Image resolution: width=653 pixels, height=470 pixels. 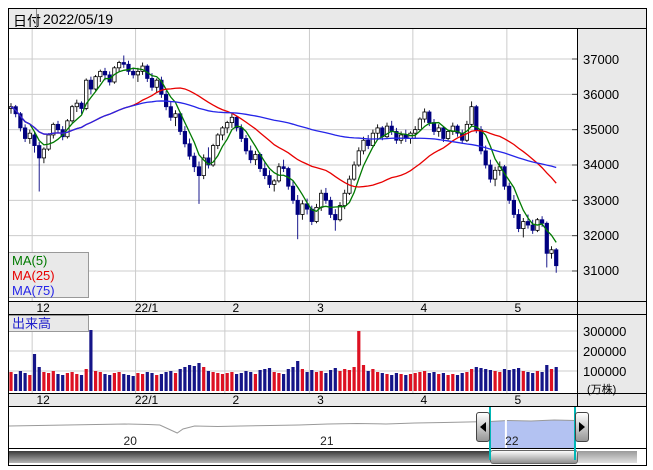 I want to click on month-label-strip2: 12, so click(x=43, y=400).